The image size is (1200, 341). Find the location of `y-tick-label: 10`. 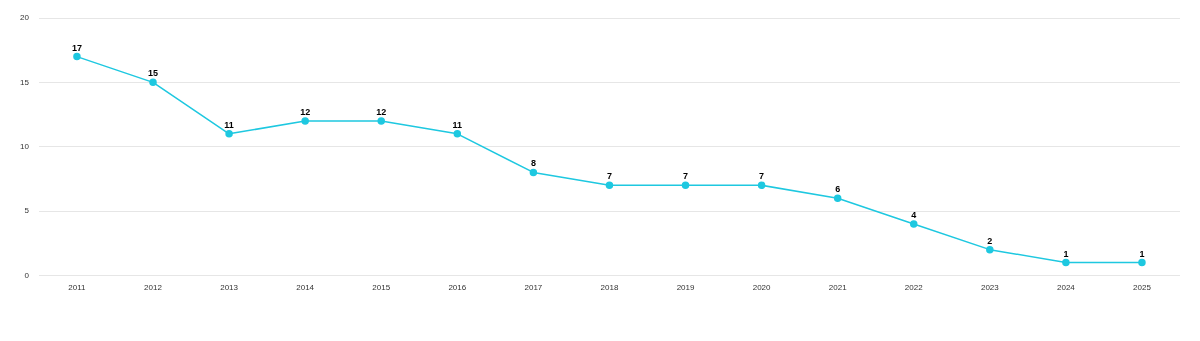

y-tick-label: 10 is located at coordinates (24, 146).